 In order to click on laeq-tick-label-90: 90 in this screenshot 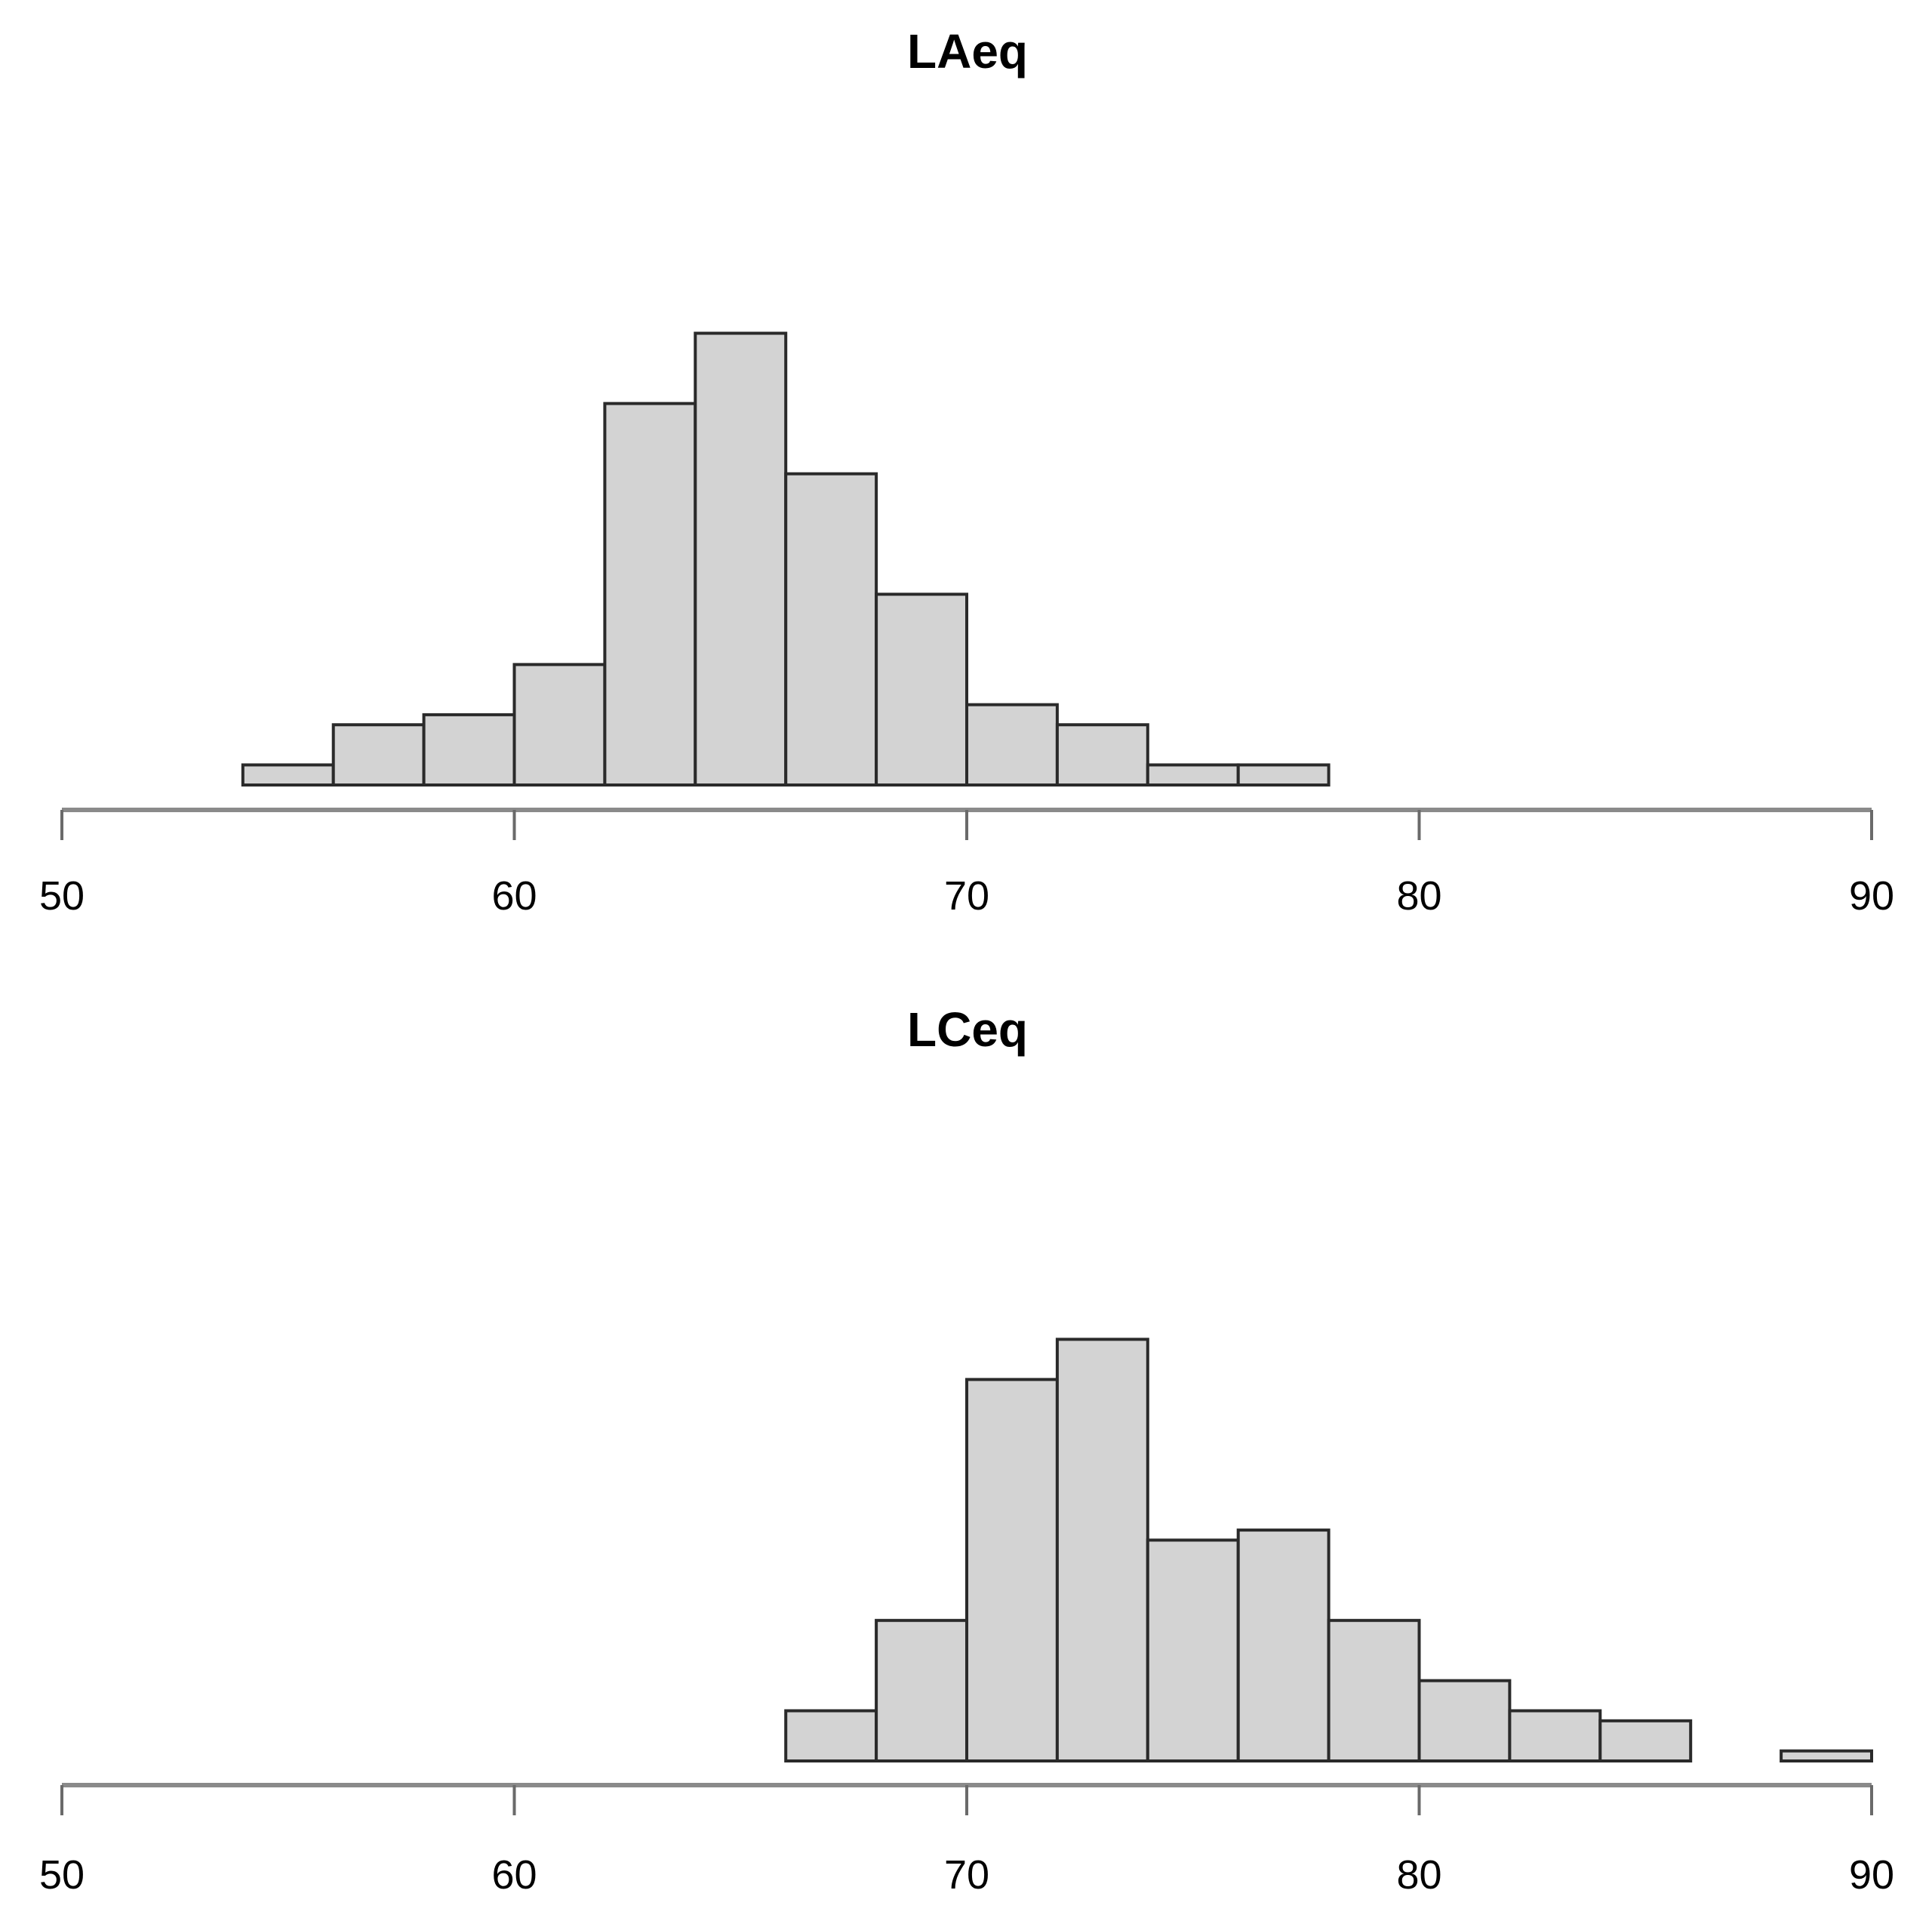, I will do `click(1871, 896)`.